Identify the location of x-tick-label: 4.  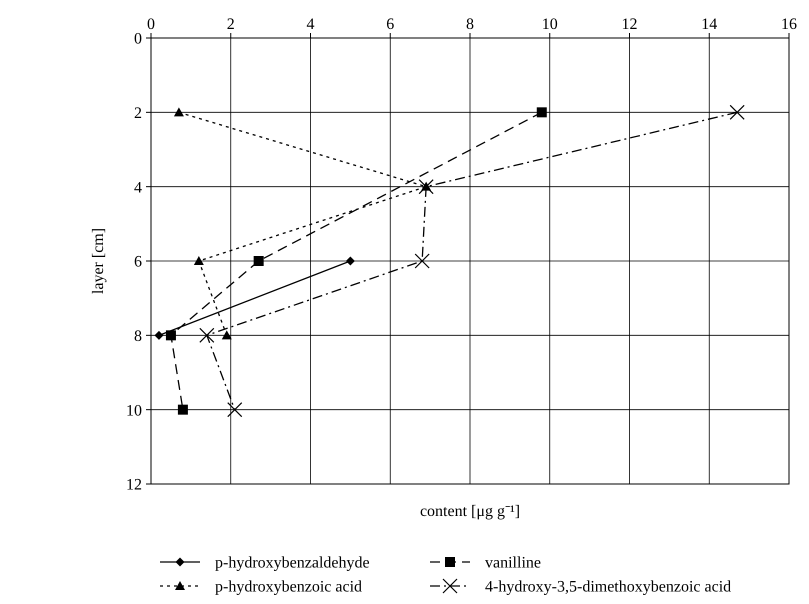
(310, 24).